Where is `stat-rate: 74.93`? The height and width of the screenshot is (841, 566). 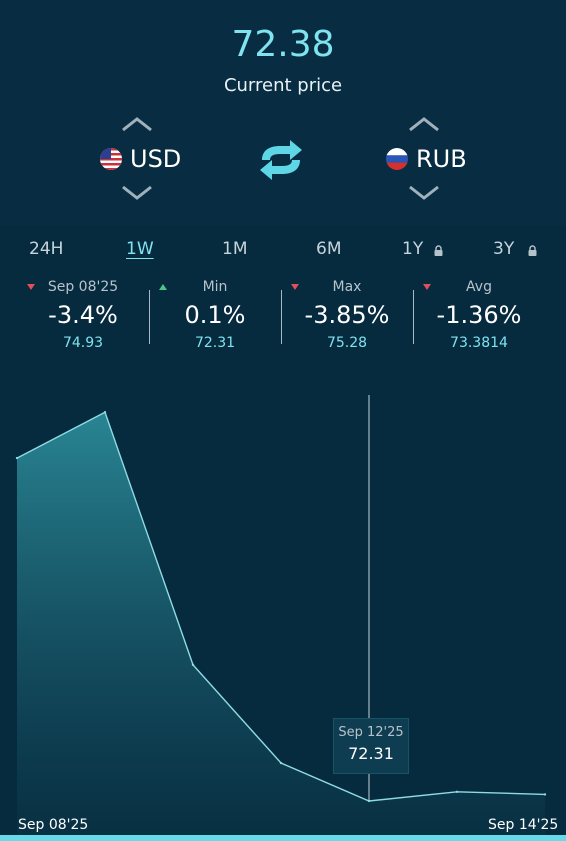 stat-rate: 74.93 is located at coordinates (83, 343).